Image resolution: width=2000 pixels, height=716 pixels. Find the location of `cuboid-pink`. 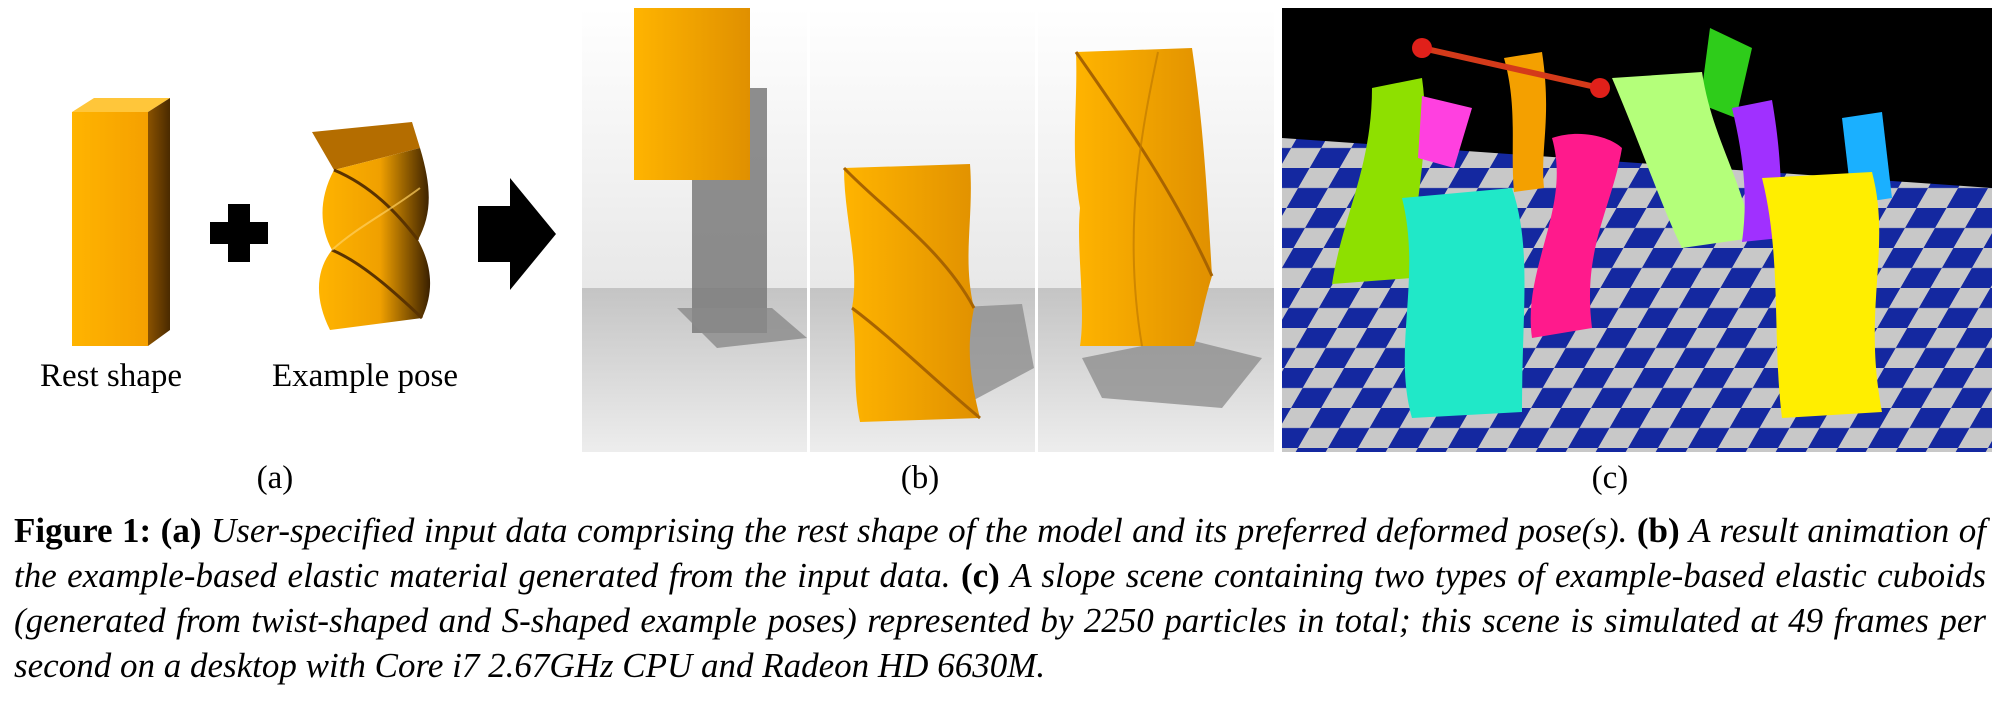

cuboid-pink is located at coordinates (1445, 132).